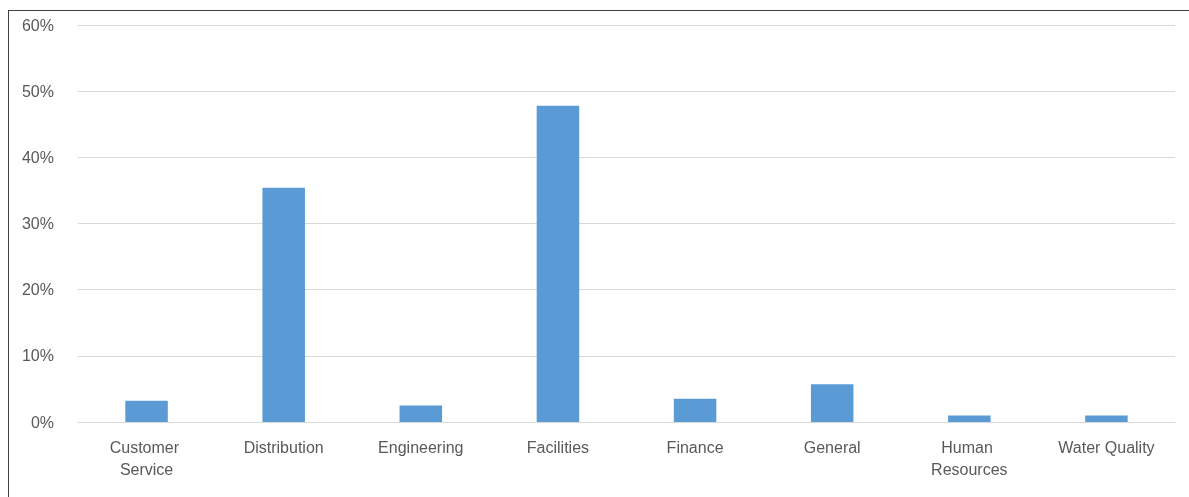 Image resolution: width=1189 pixels, height=497 pixels. What do you see at coordinates (832, 447) in the screenshot?
I see `x-tick-label: General` at bounding box center [832, 447].